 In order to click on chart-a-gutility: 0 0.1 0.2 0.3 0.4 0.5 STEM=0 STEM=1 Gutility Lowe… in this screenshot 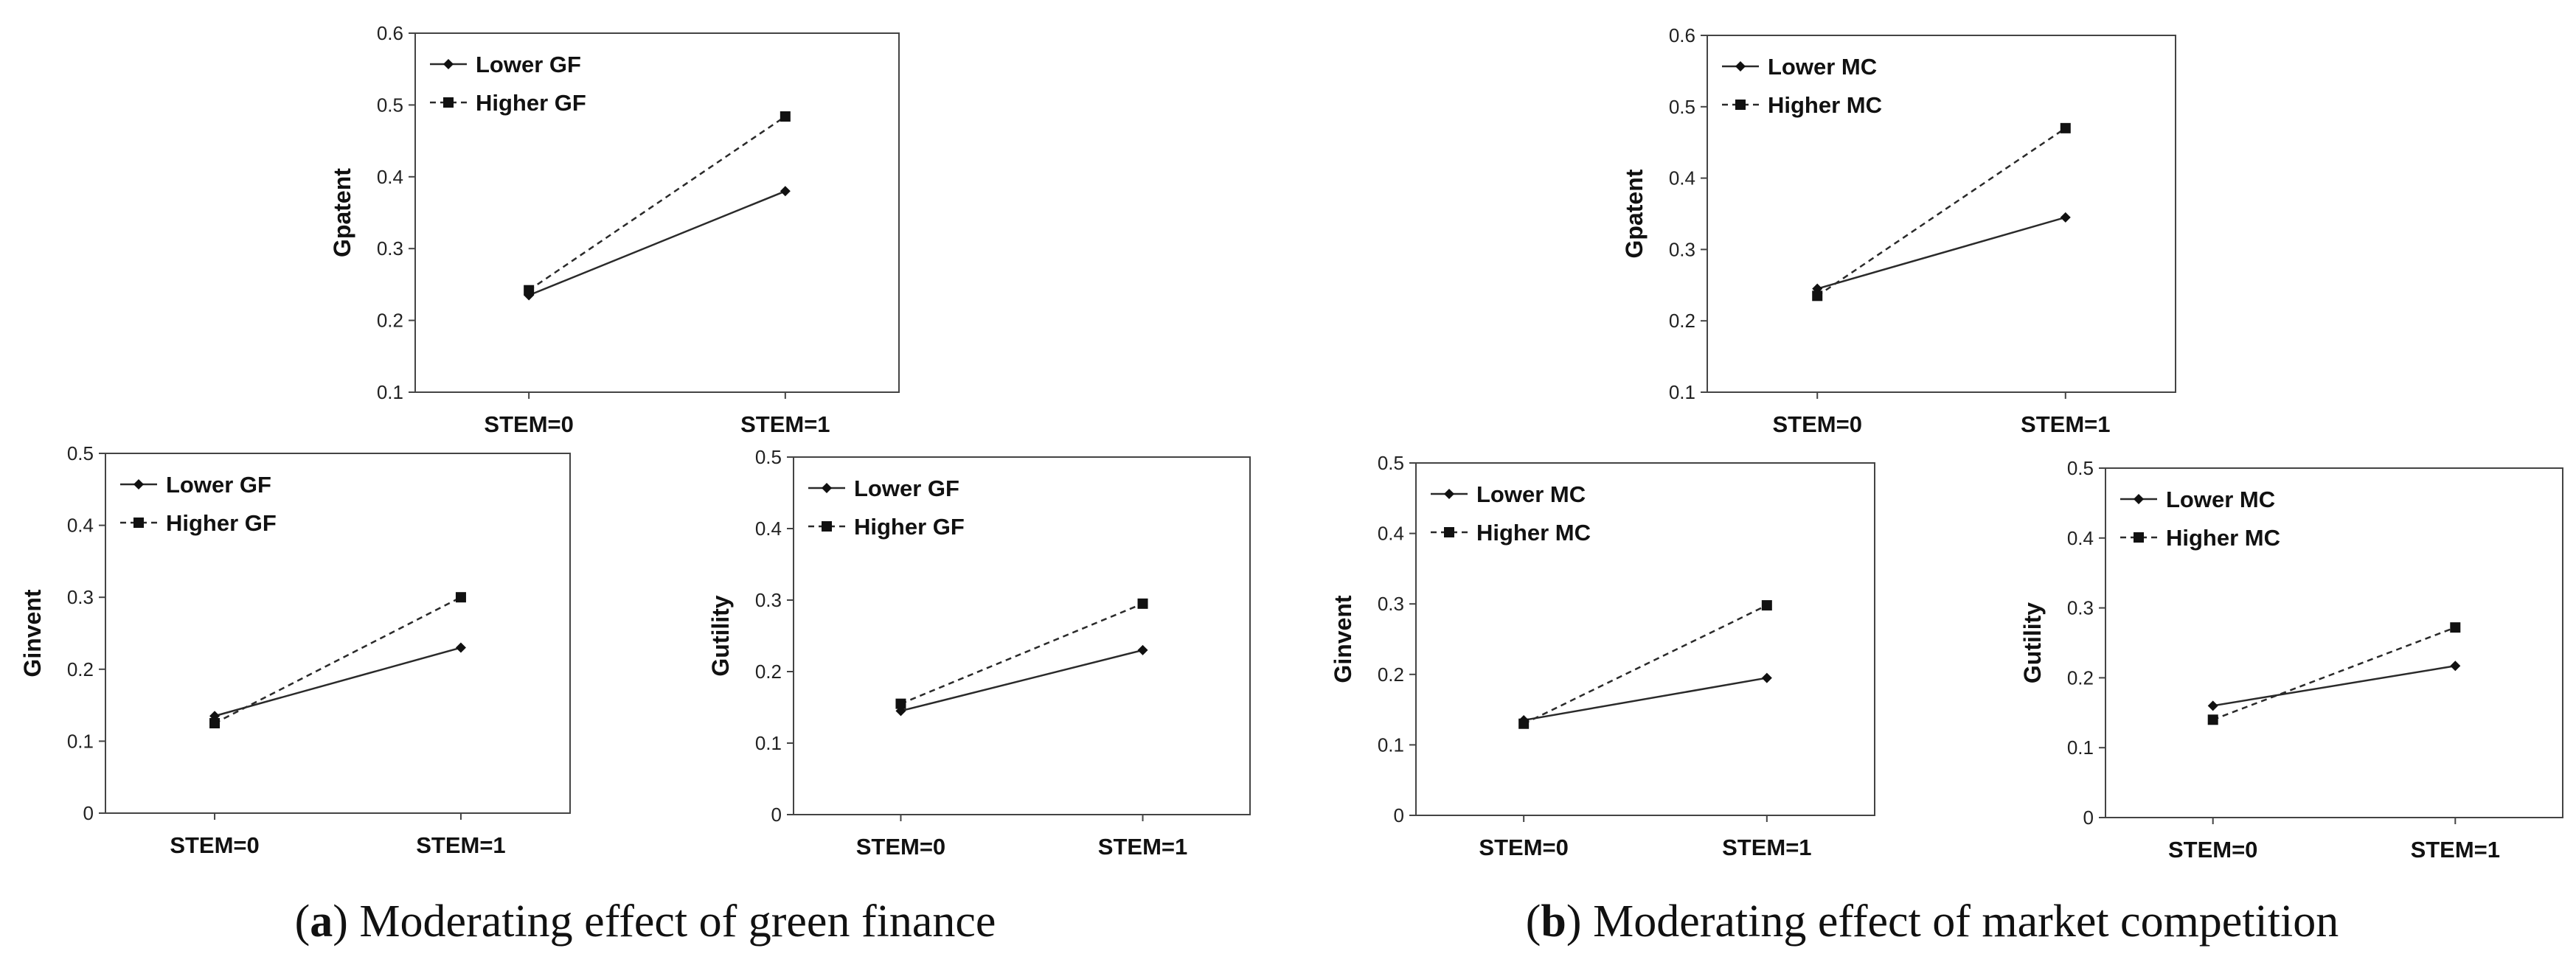, I will do `click(979, 653)`.